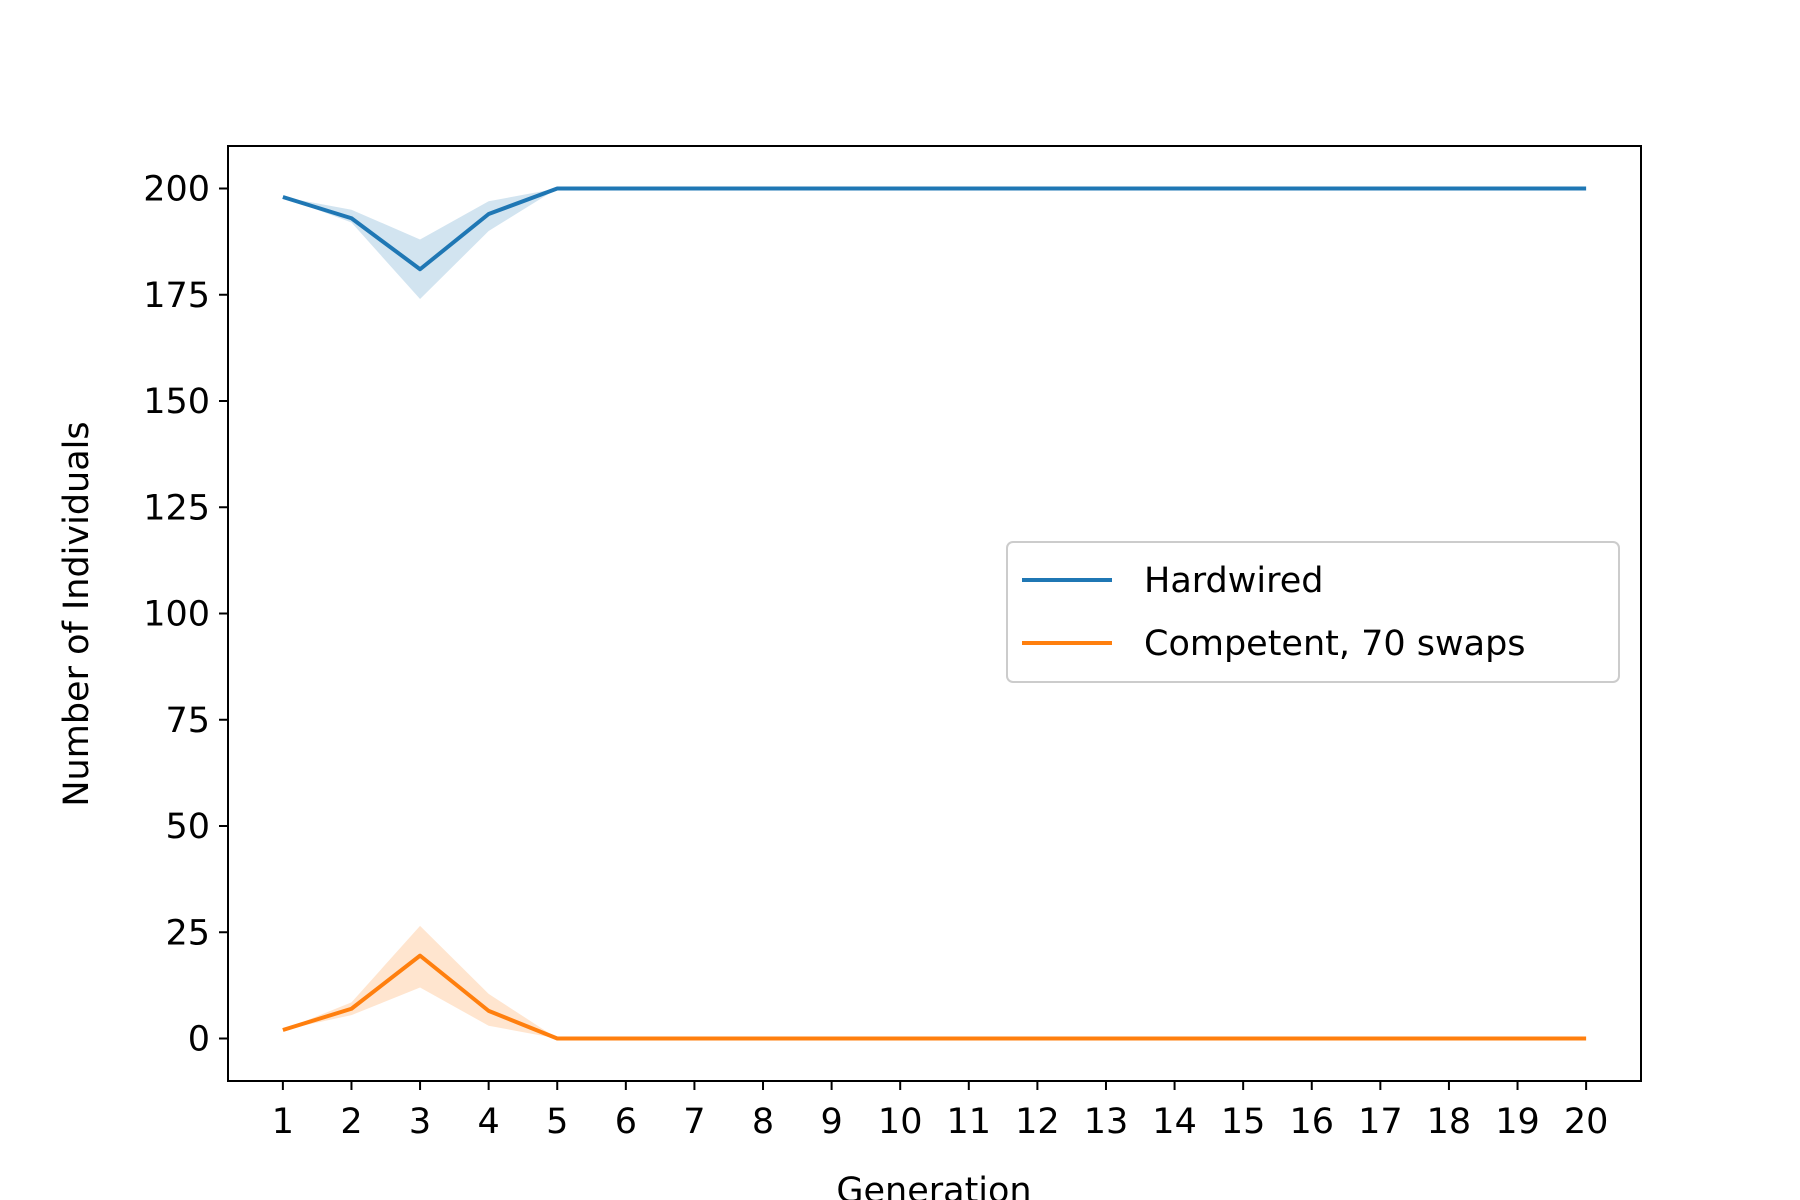 This screenshot has height=1200, width=1800. I want to click on legend-label-competent: Competent, 70 swaps, so click(1335, 644).